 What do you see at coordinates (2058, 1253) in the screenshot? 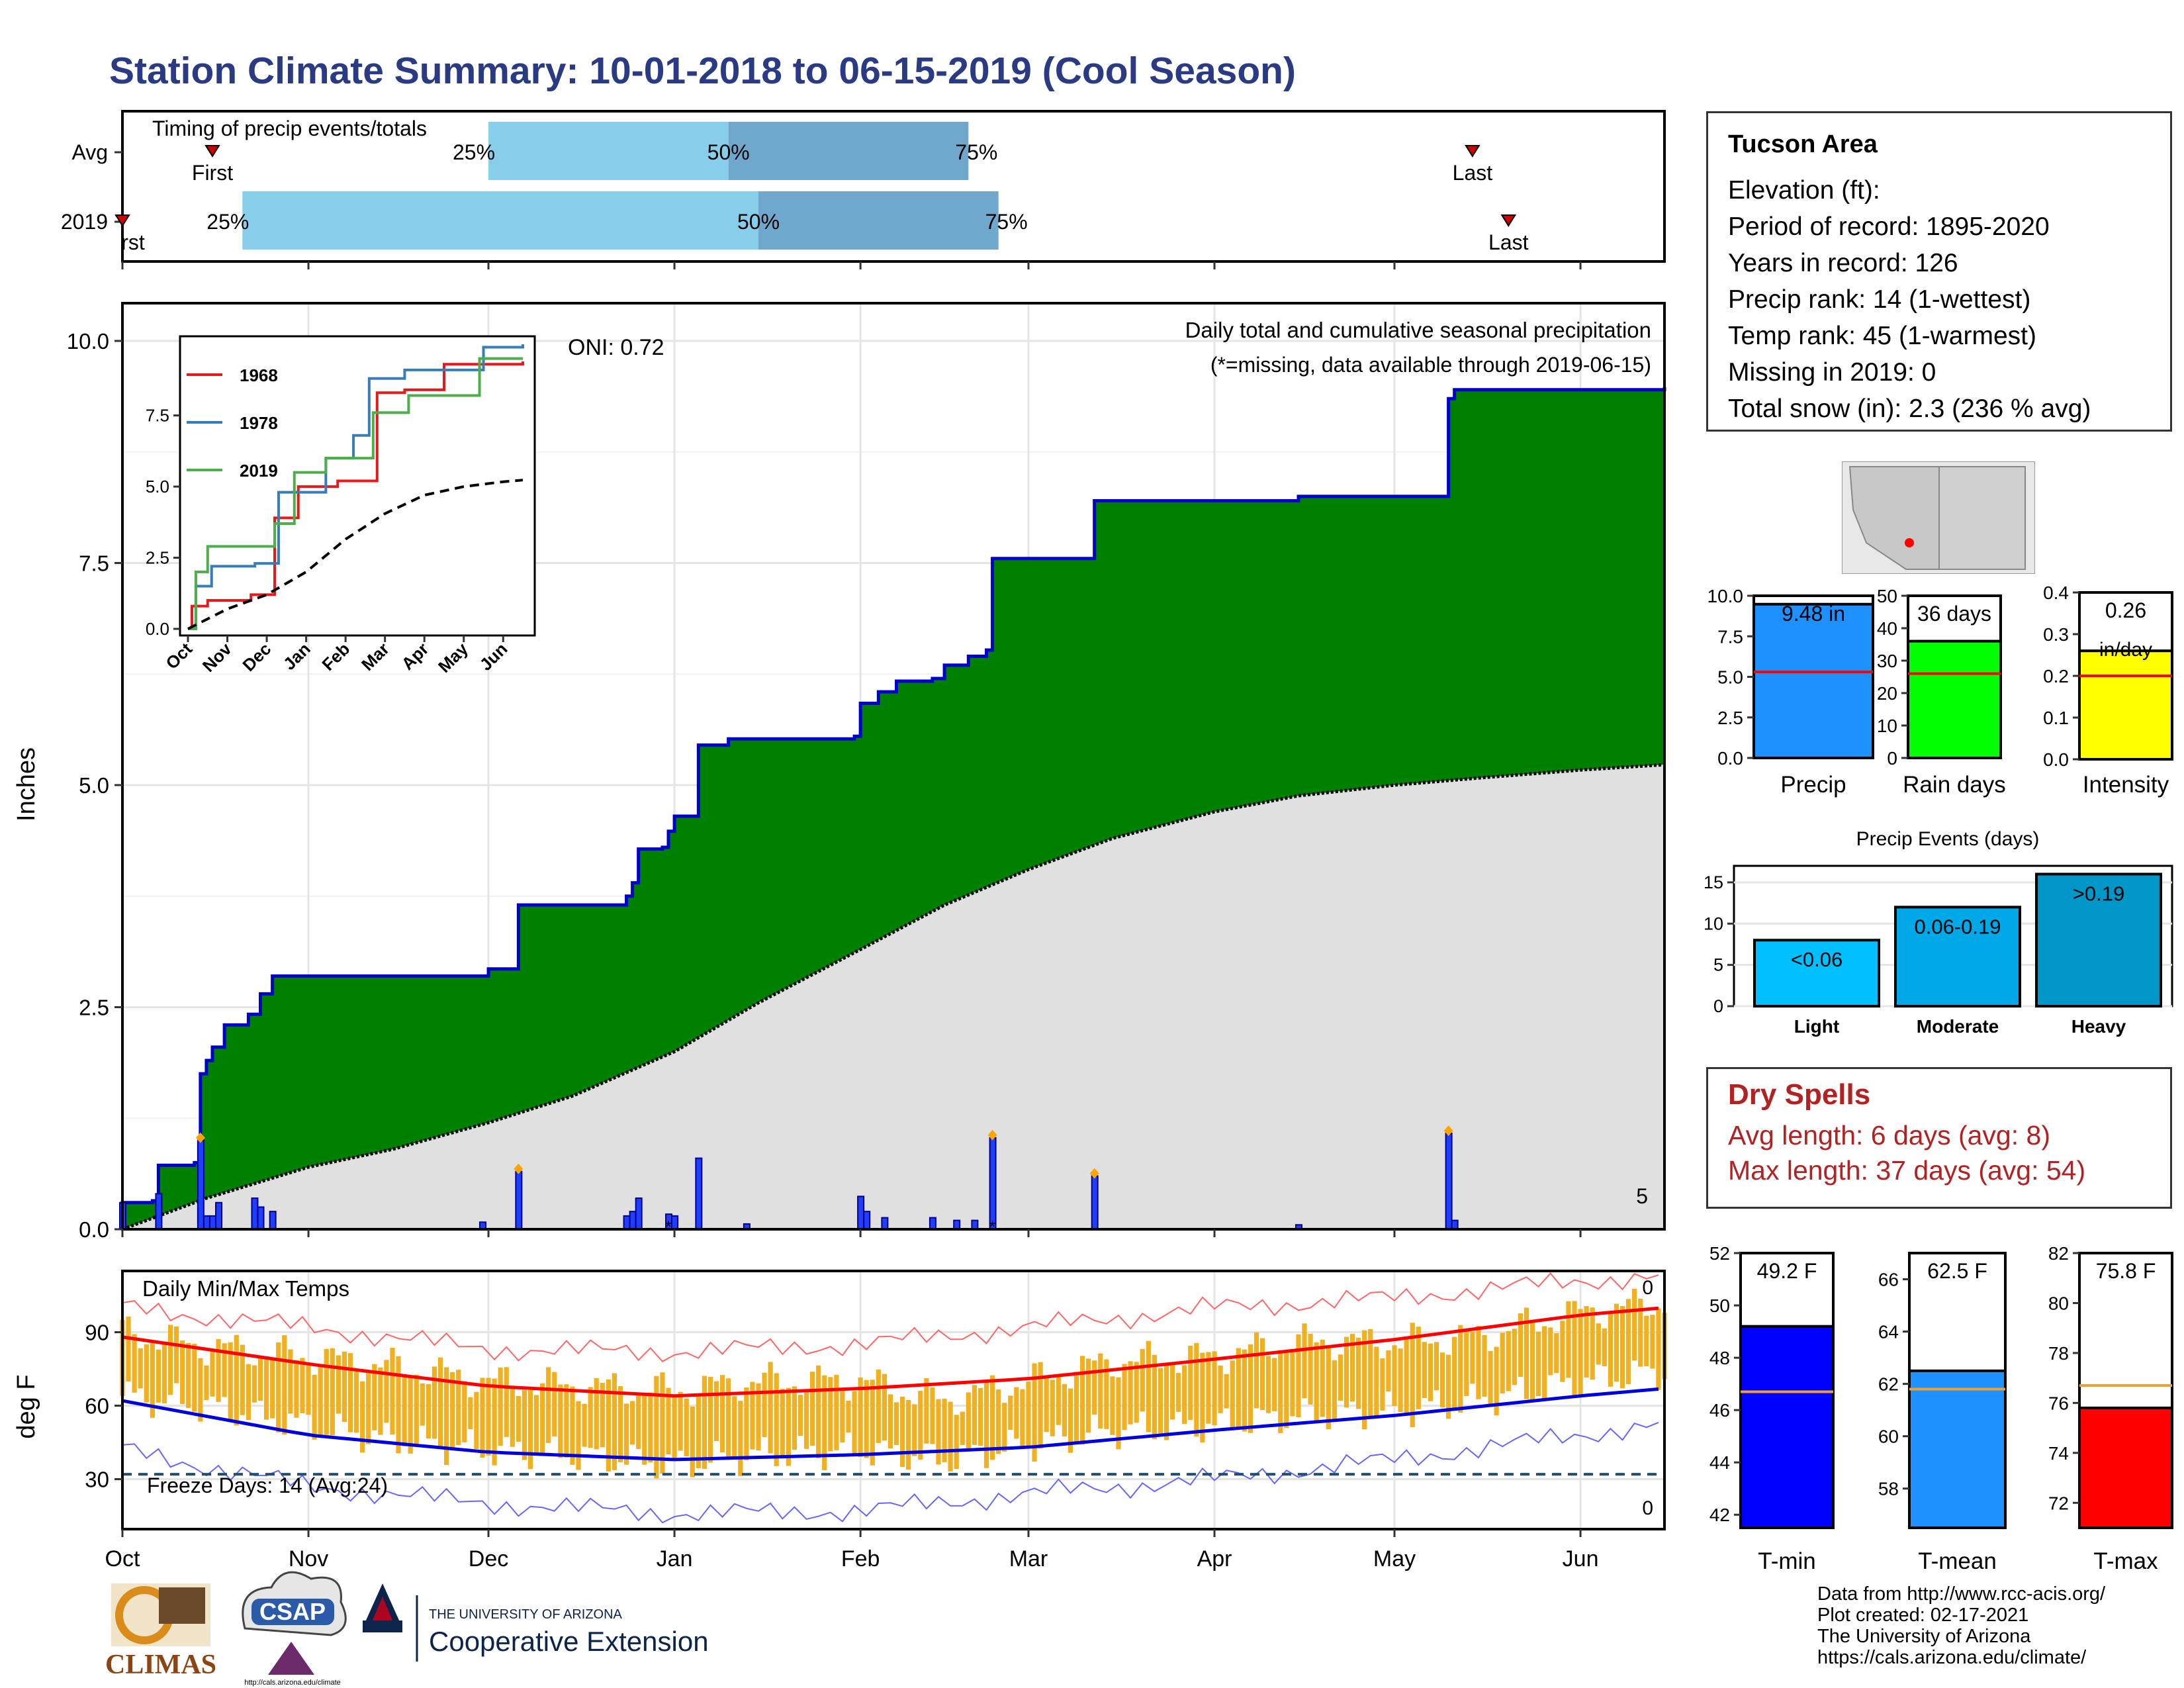
I see `t-max-y-tick-label: 82` at bounding box center [2058, 1253].